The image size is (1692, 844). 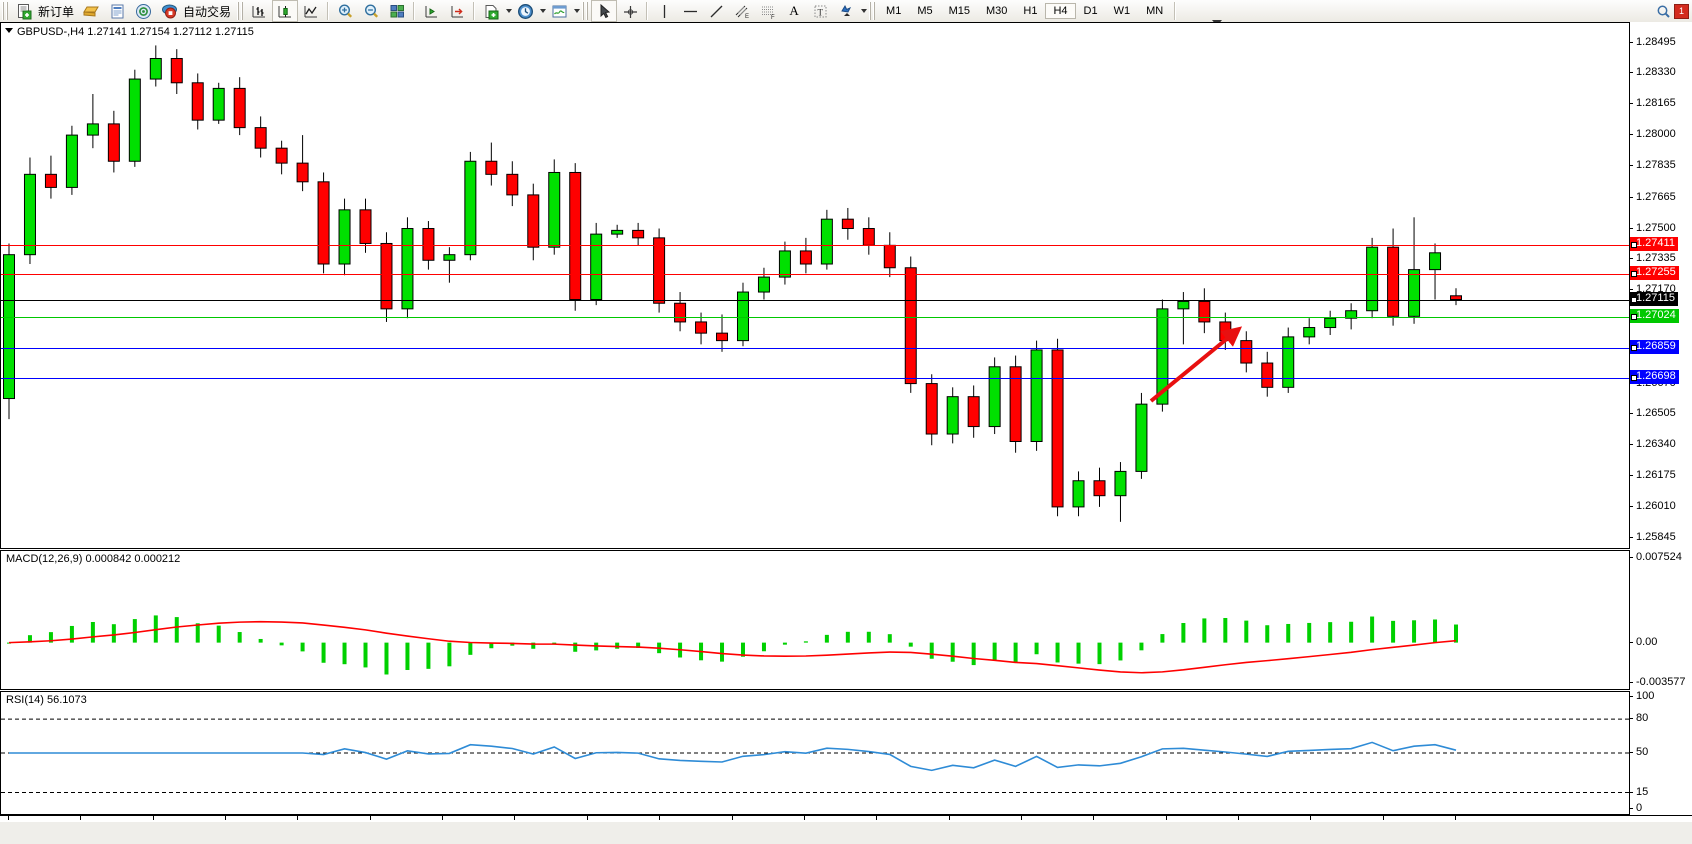 I want to click on macd-series, so click(x=732, y=645).